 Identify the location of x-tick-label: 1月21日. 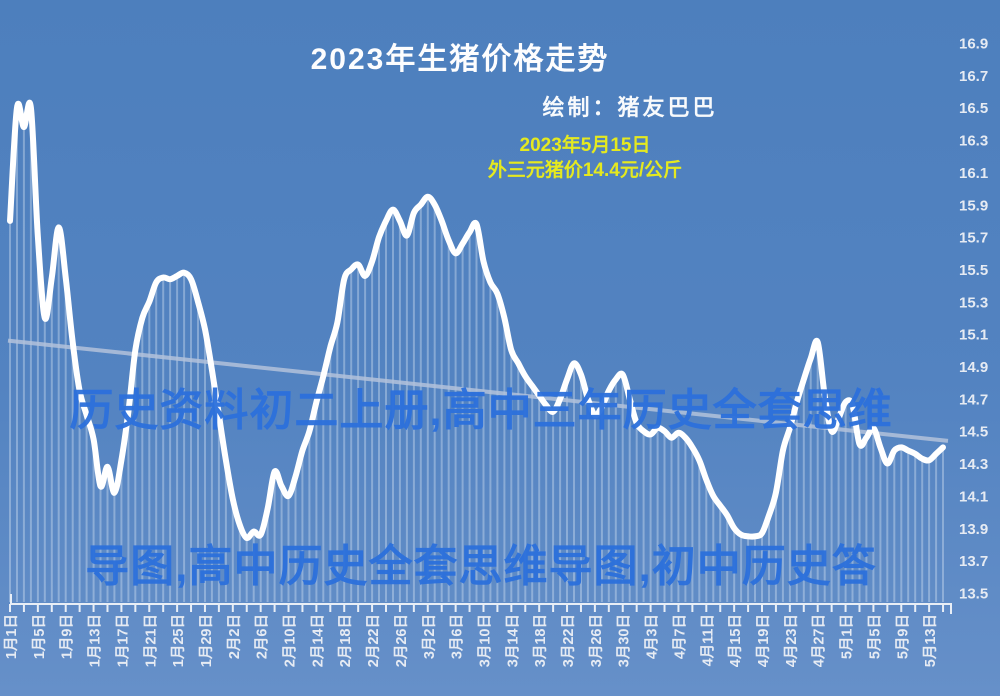
(150, 640).